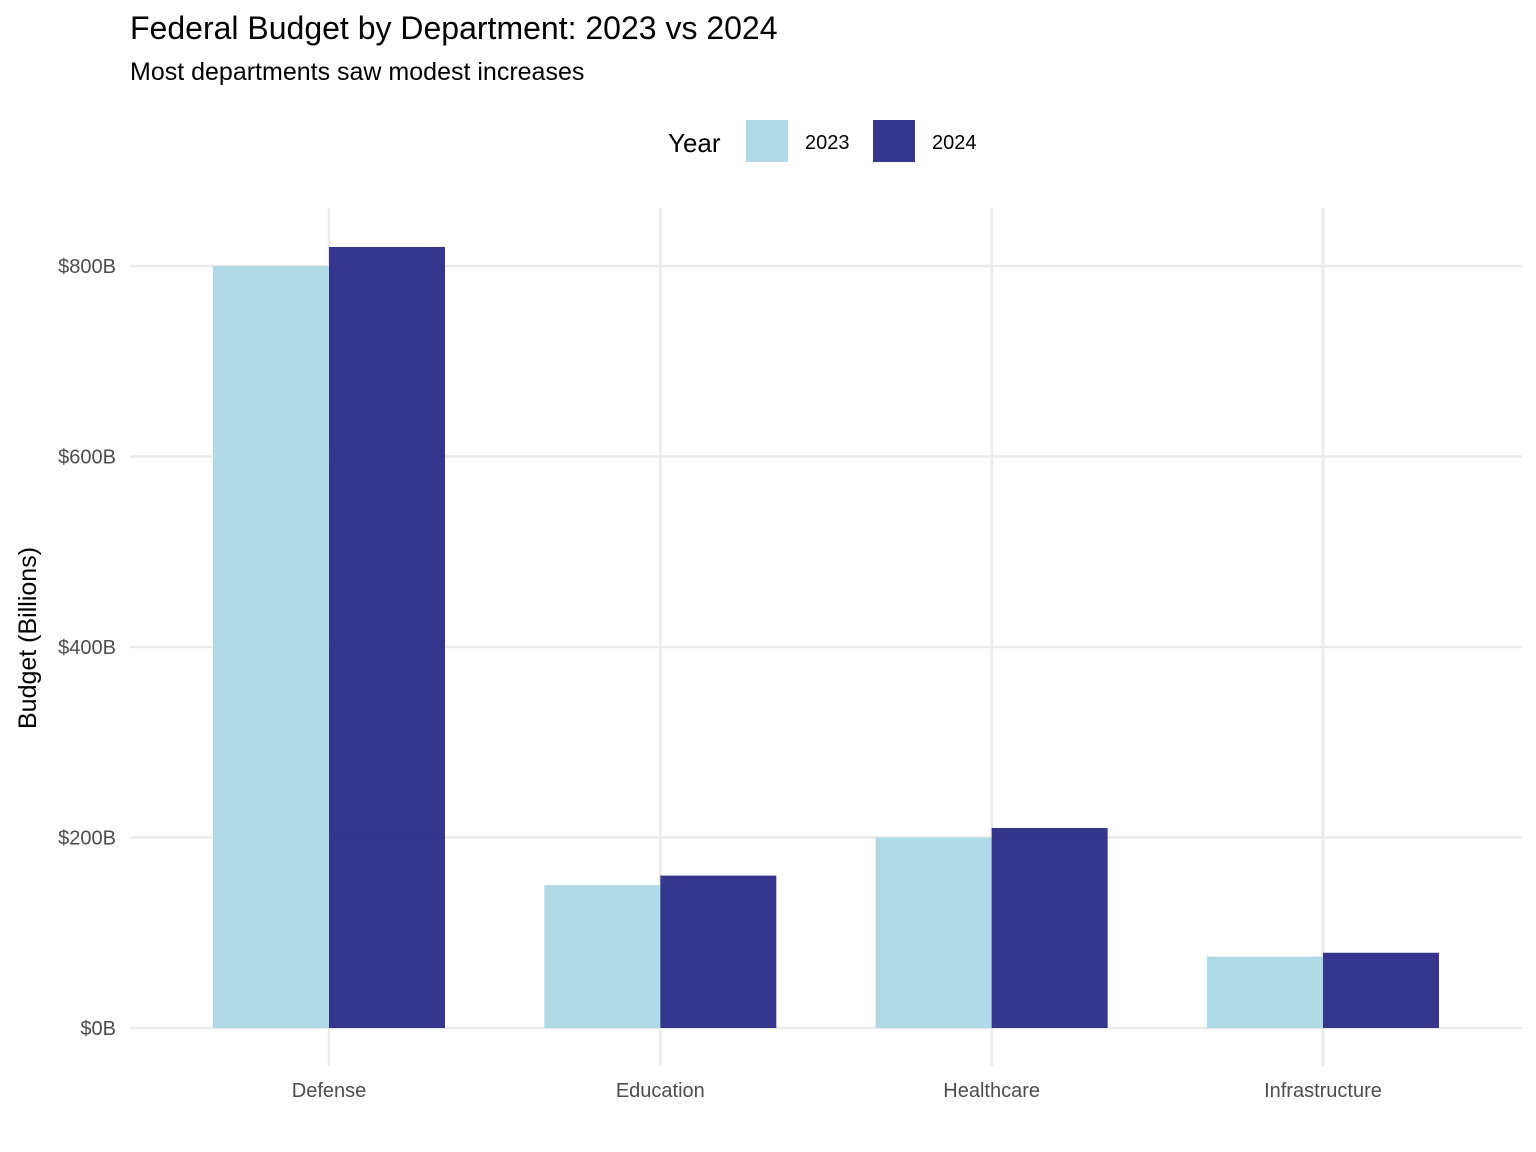 The width and height of the screenshot is (1536, 1152). I want to click on bar-2024-education, so click(718, 951).